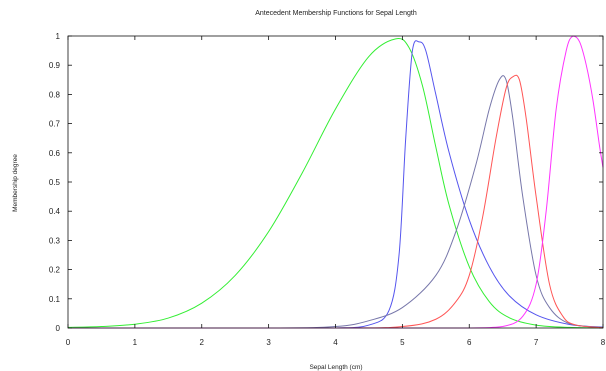 The height and width of the screenshot is (371, 606). Describe the element at coordinates (55, 182) in the screenshot. I see `y-tick-label: 0.5` at that location.